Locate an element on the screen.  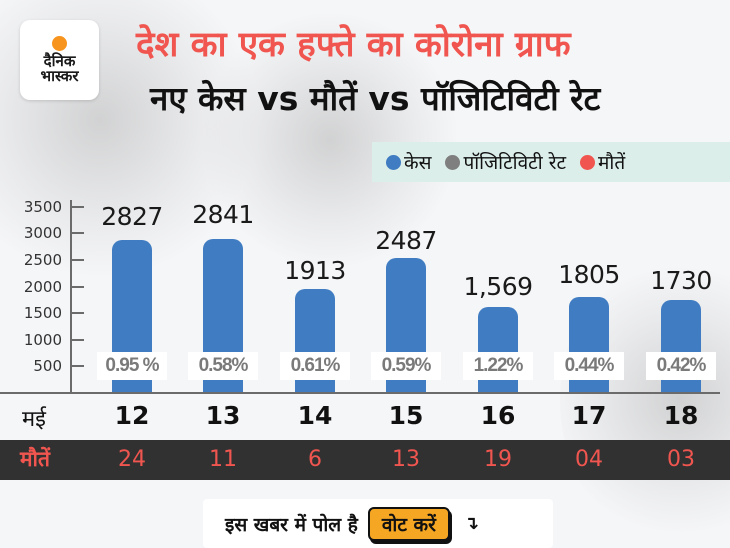
bar-group-13: 2841 0.58% is located at coordinates (223, 291).